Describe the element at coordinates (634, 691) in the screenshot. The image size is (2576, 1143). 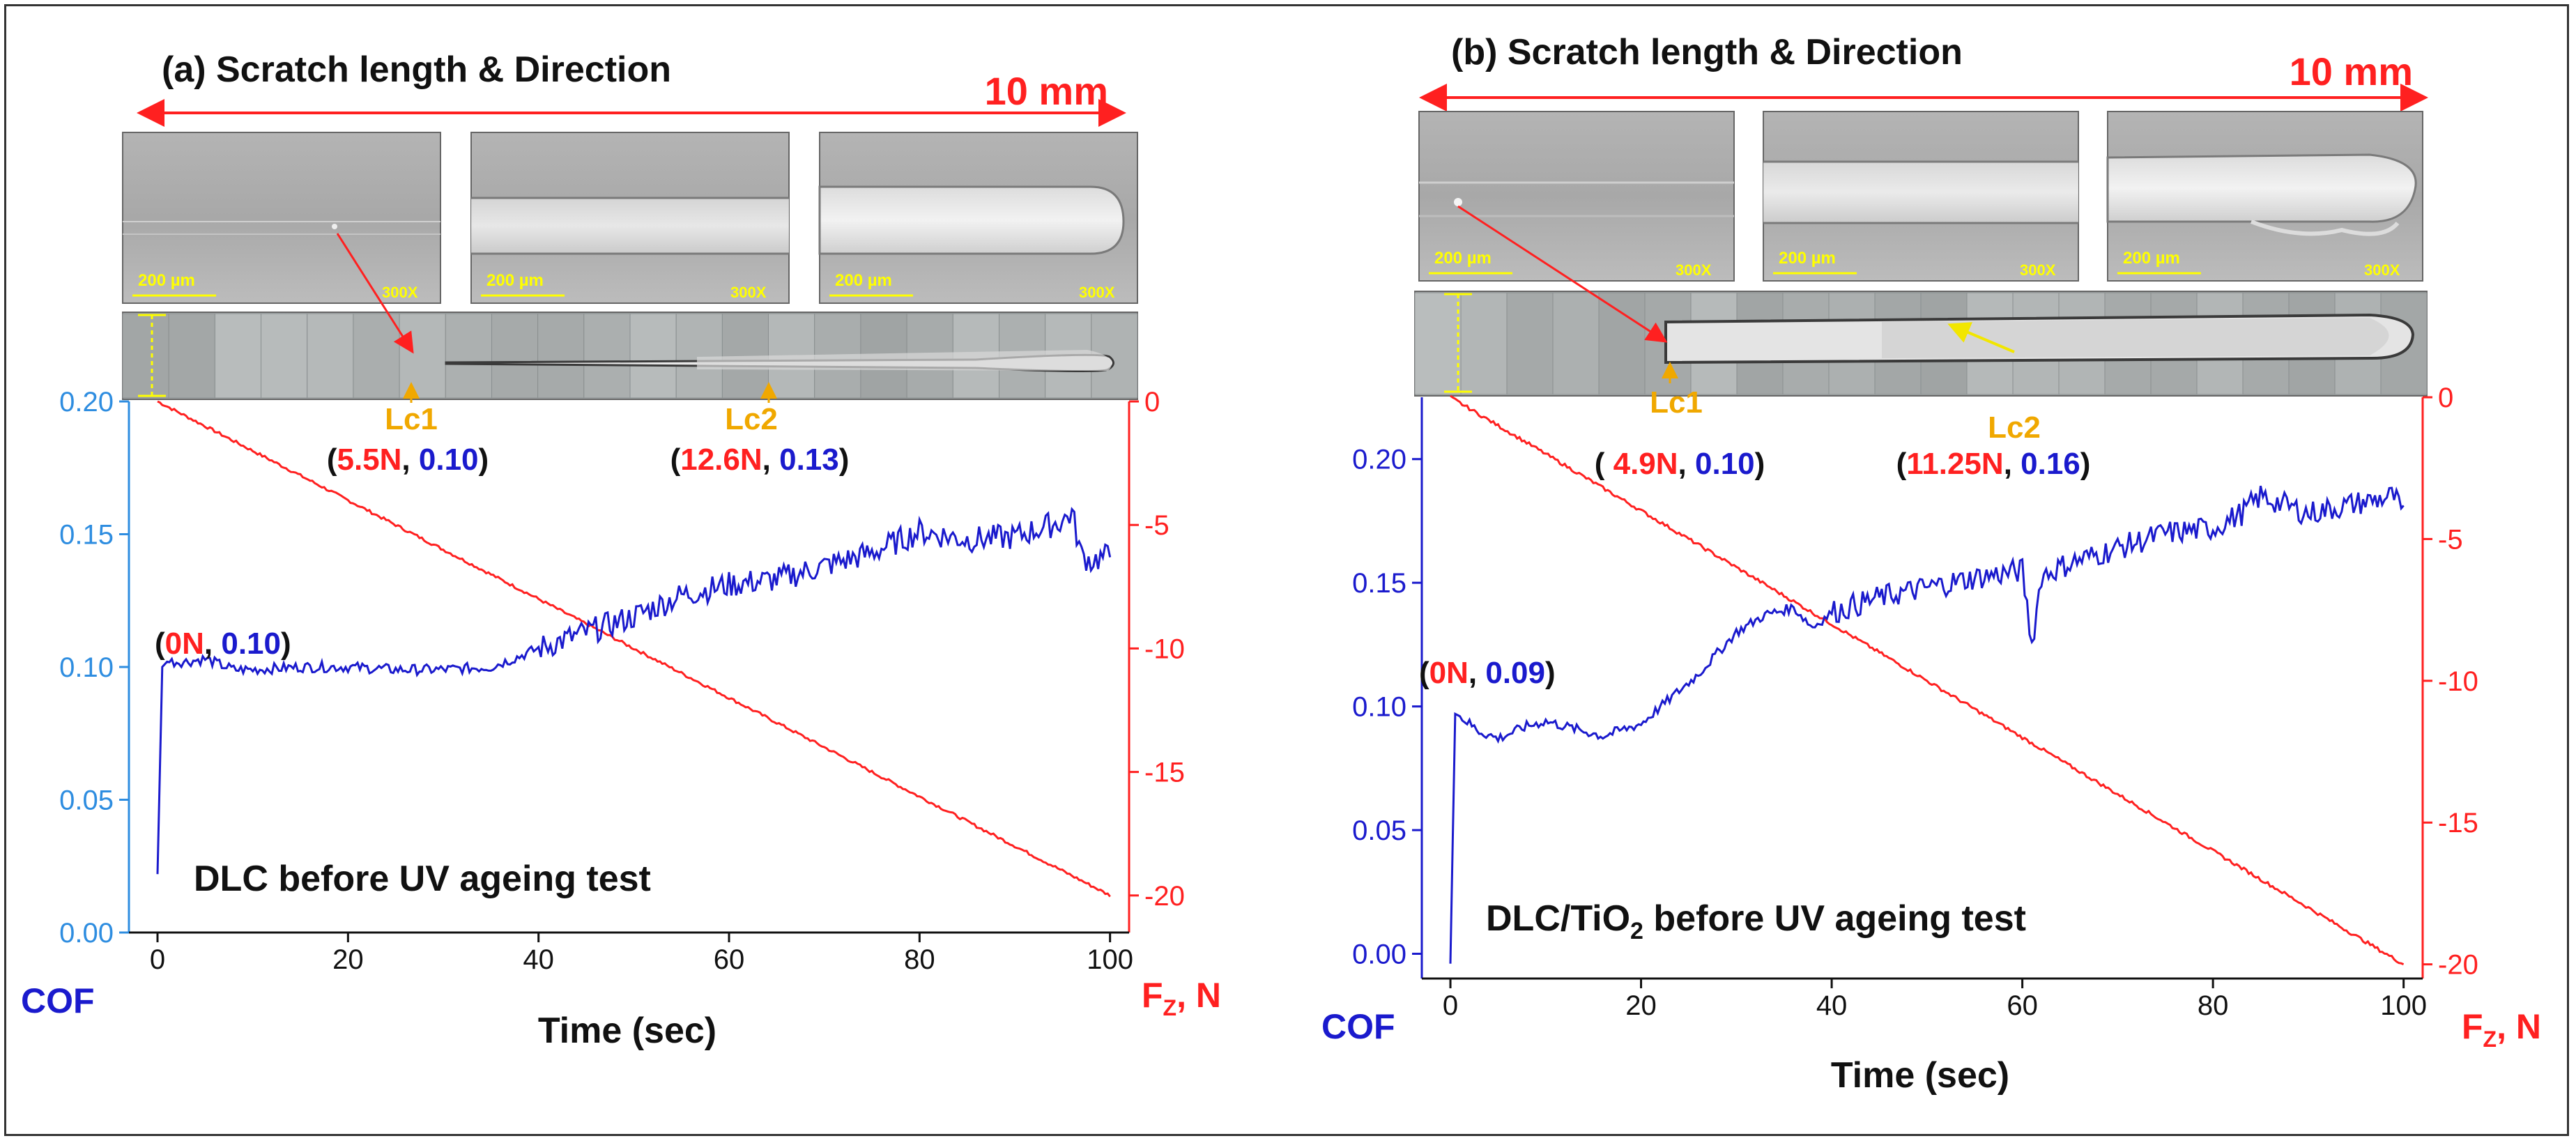
I see `panel-a-cof-line` at that location.